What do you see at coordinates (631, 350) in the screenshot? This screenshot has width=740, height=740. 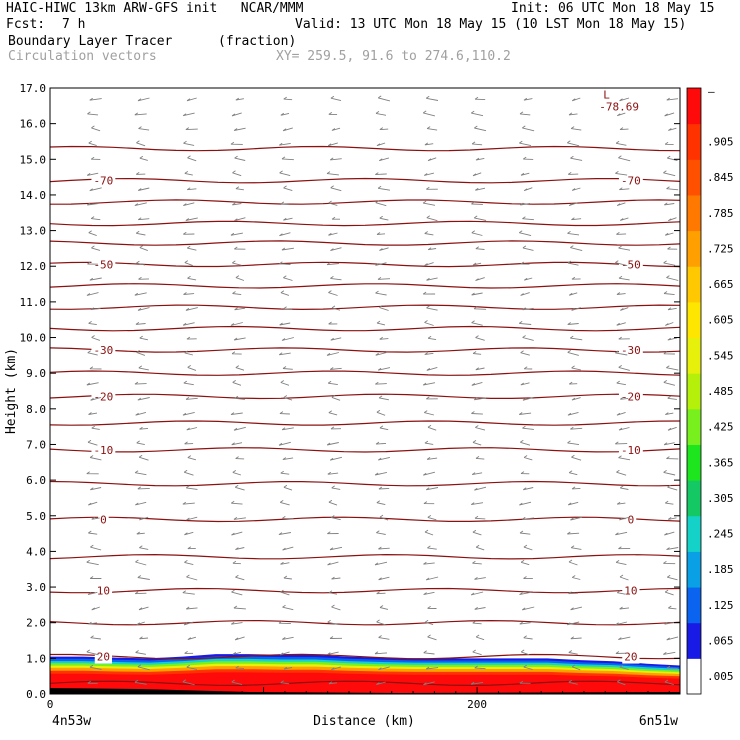 I see `isotherm-label: -30` at bounding box center [631, 350].